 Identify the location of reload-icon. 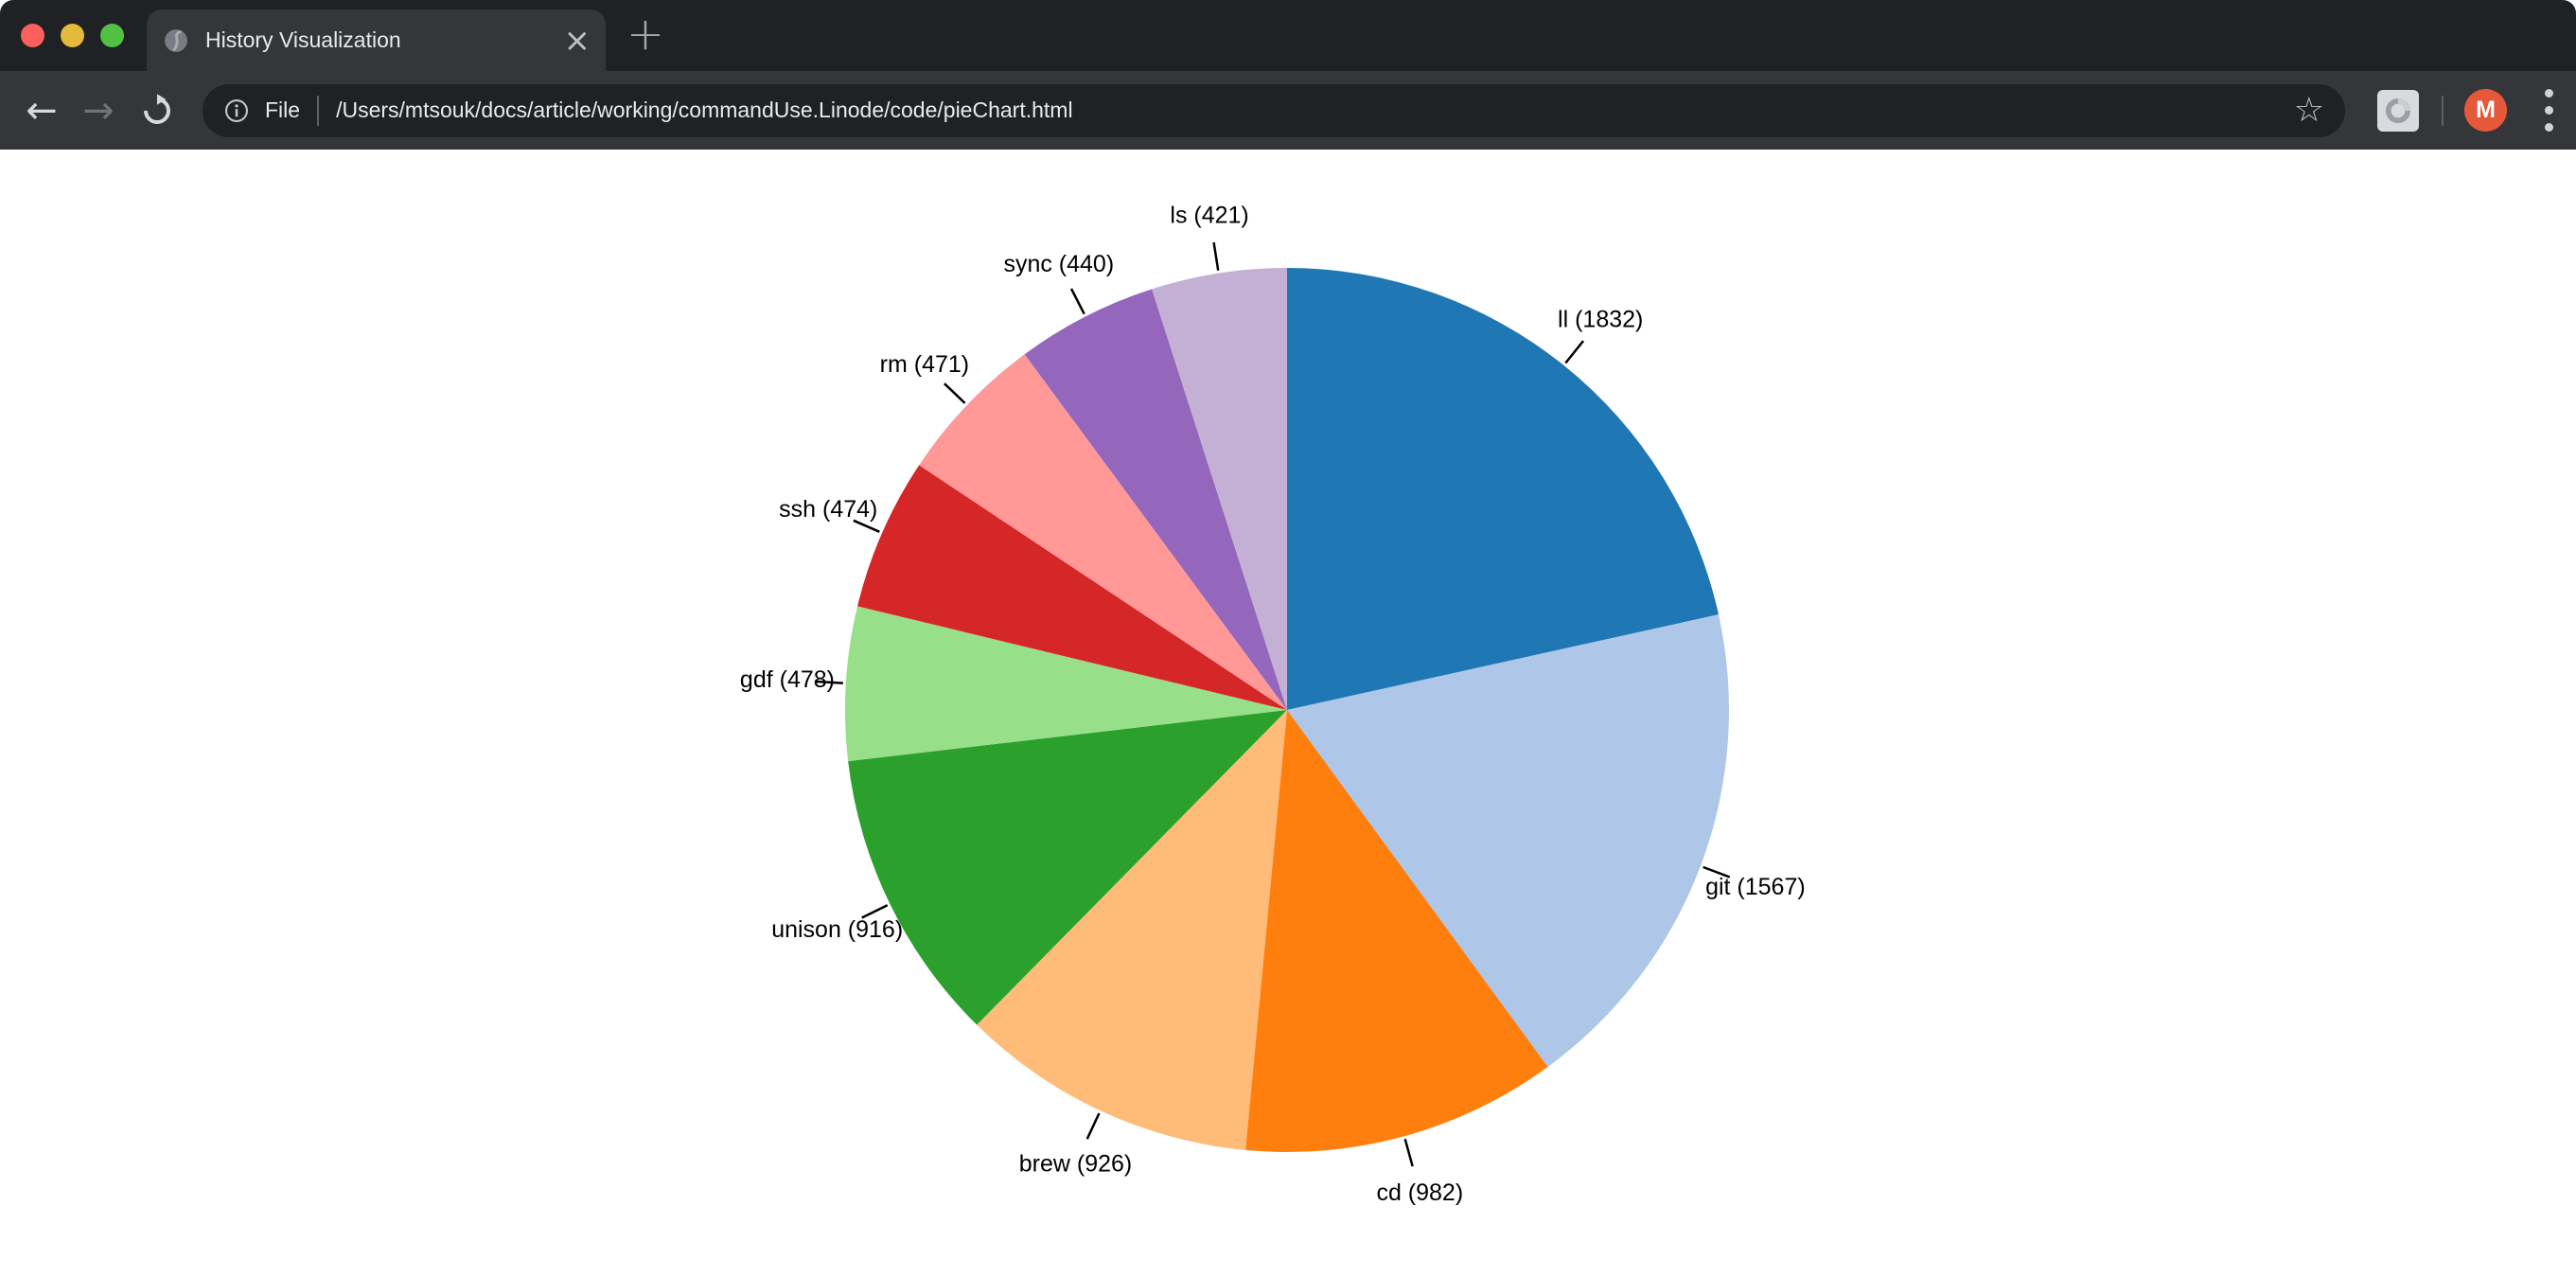
(157, 110).